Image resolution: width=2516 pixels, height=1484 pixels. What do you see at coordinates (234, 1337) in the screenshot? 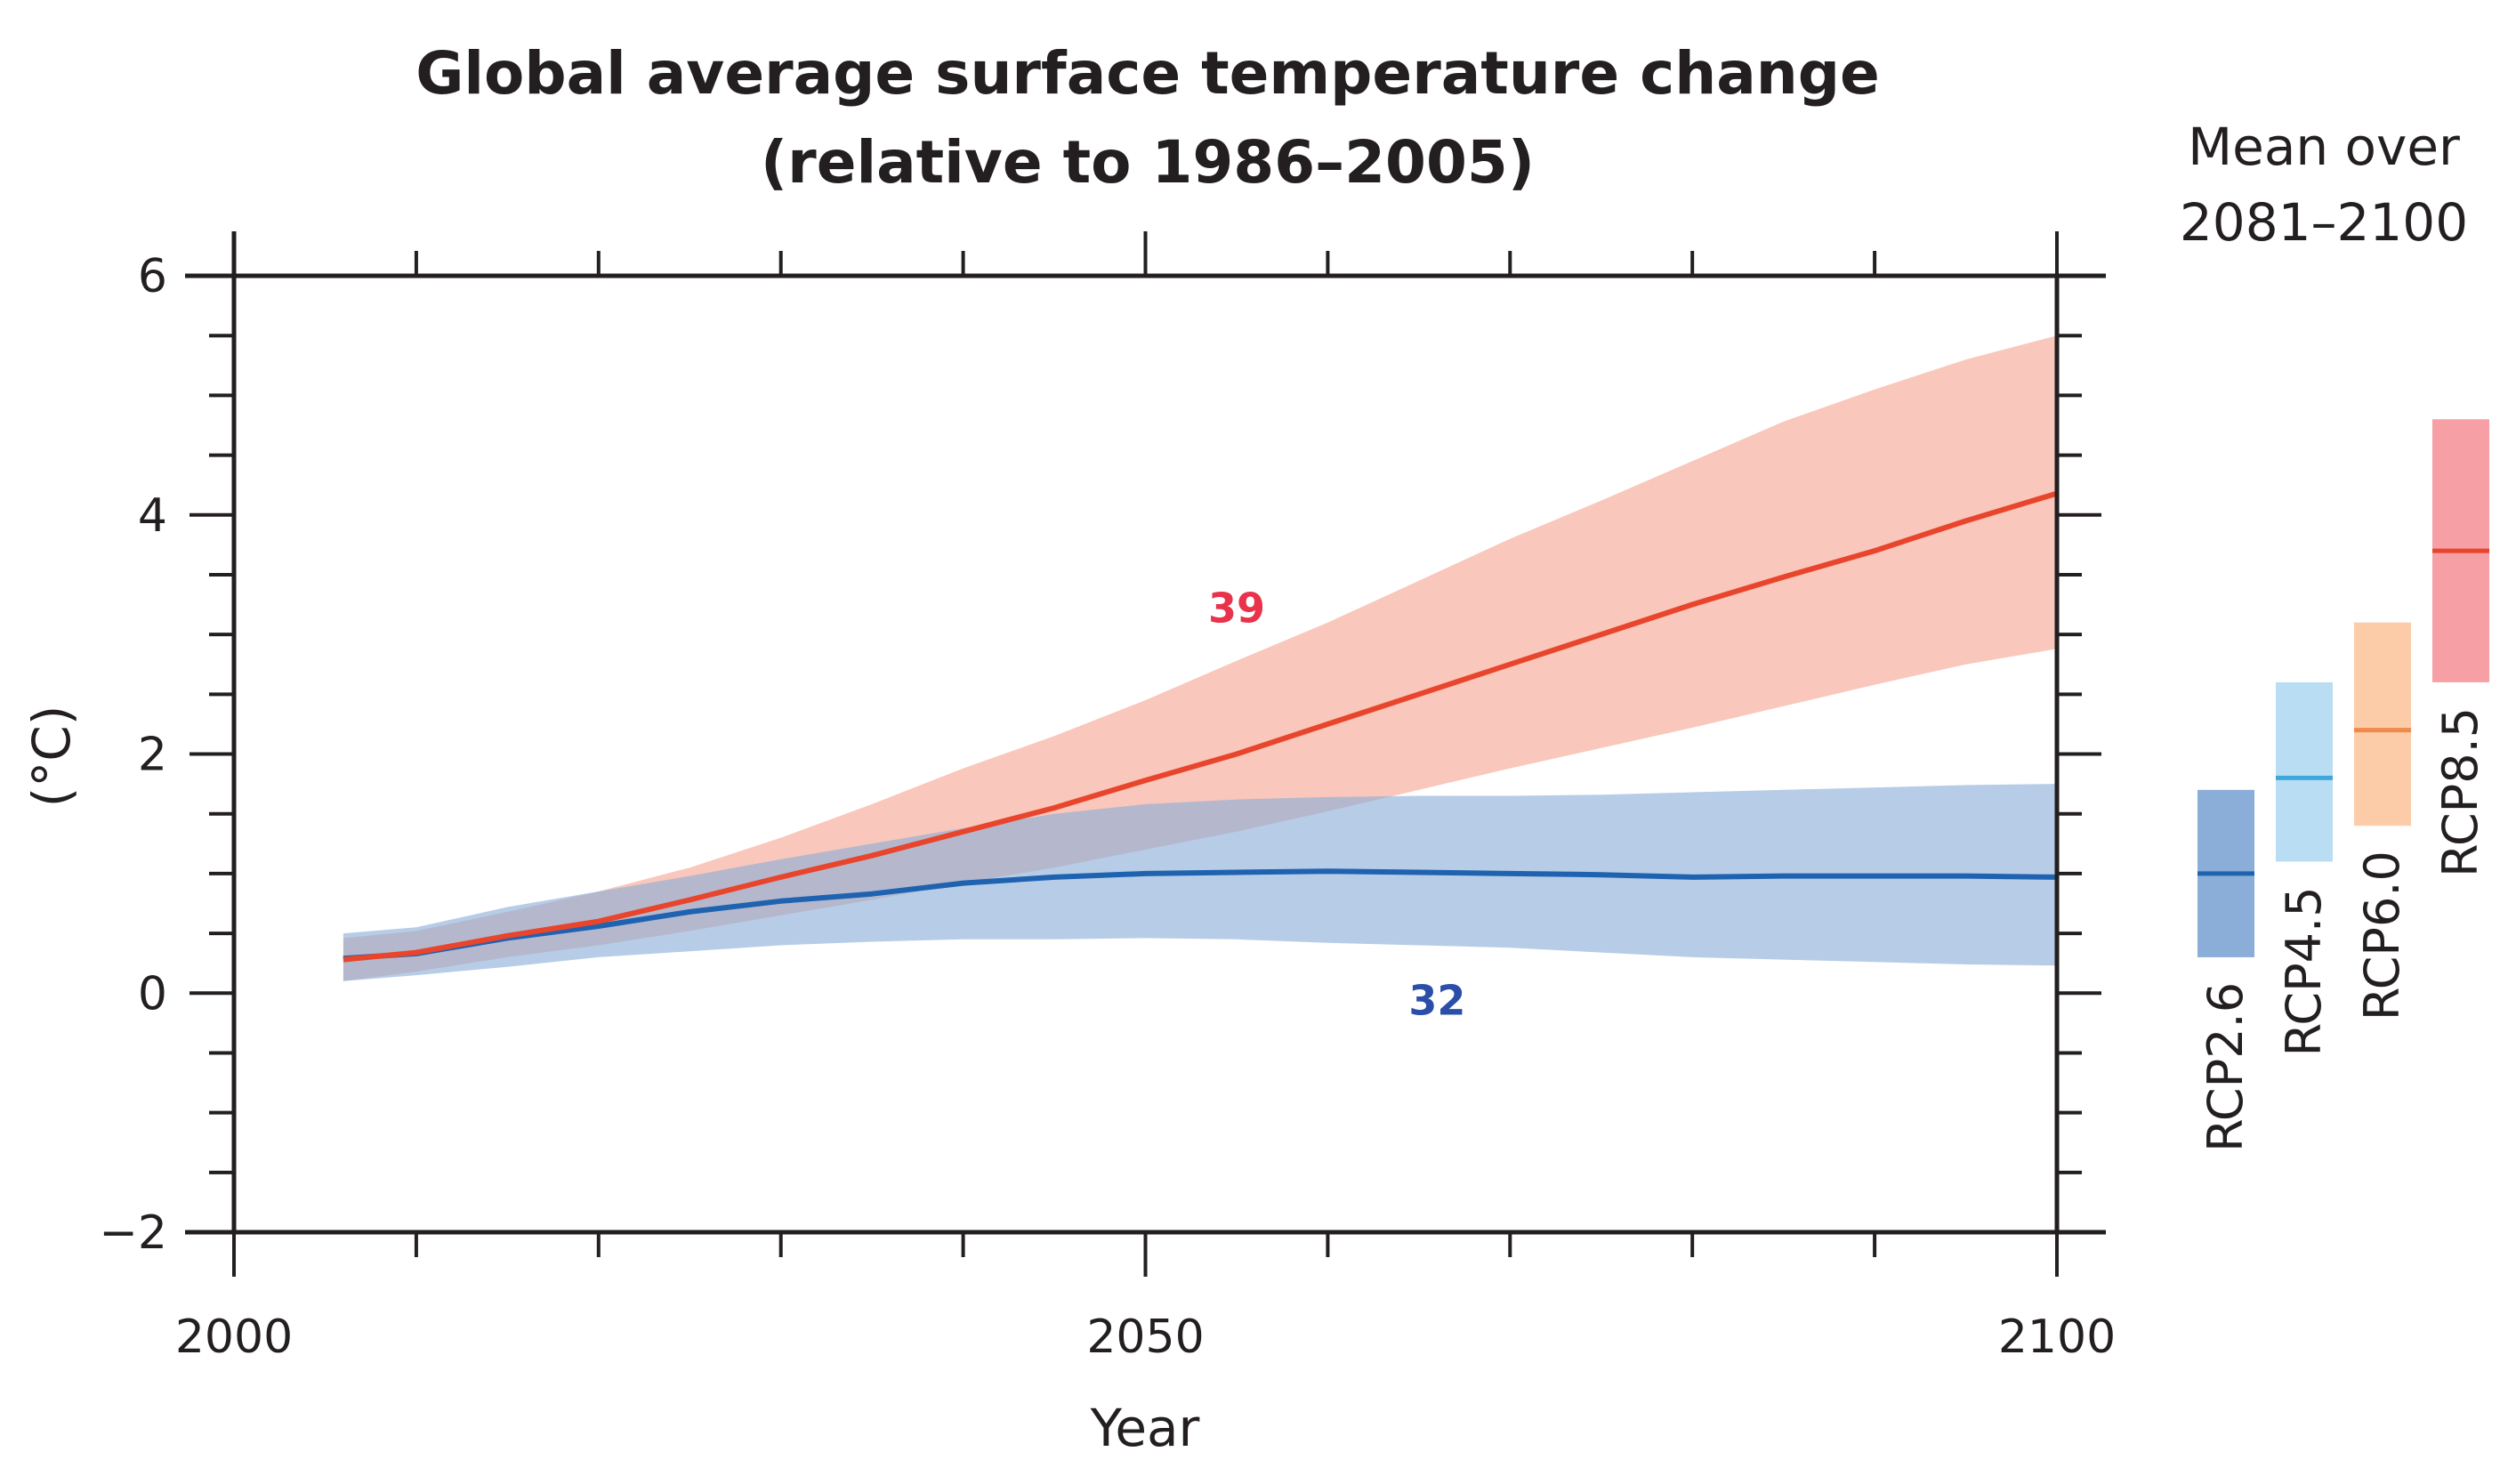
I see `x-tick-label-2000: 2000` at bounding box center [234, 1337].